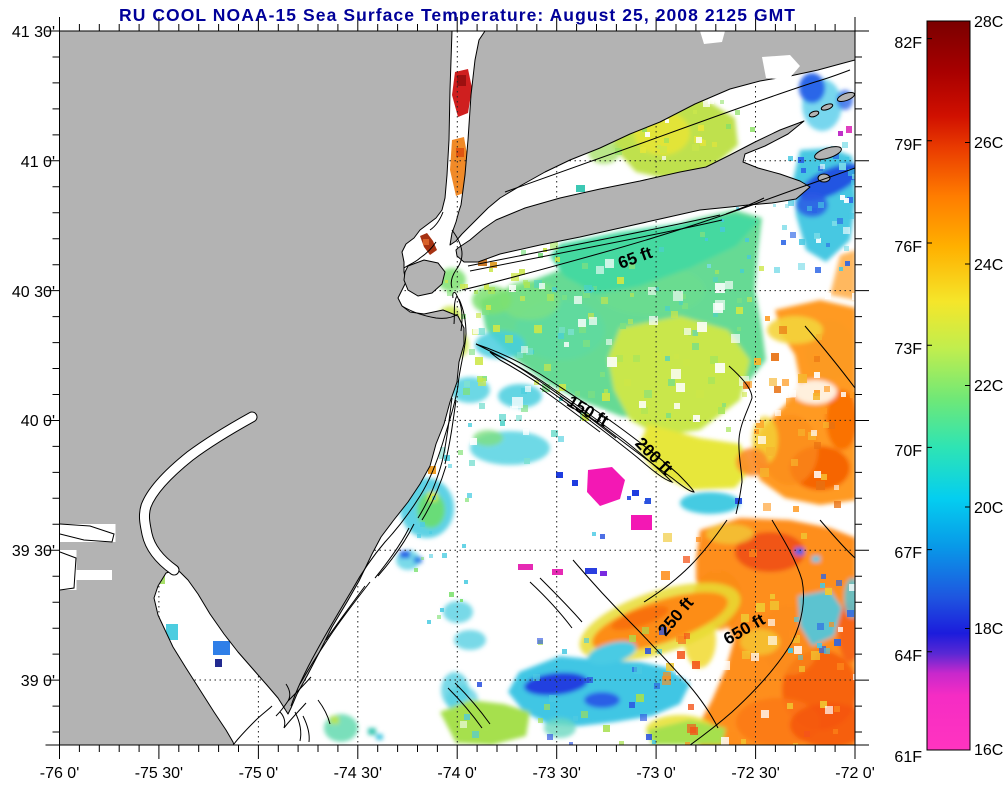 This screenshot has width=1008, height=785. Describe the element at coordinates (457, 773) in the screenshot. I see `svg-text: -74 0'` at that location.